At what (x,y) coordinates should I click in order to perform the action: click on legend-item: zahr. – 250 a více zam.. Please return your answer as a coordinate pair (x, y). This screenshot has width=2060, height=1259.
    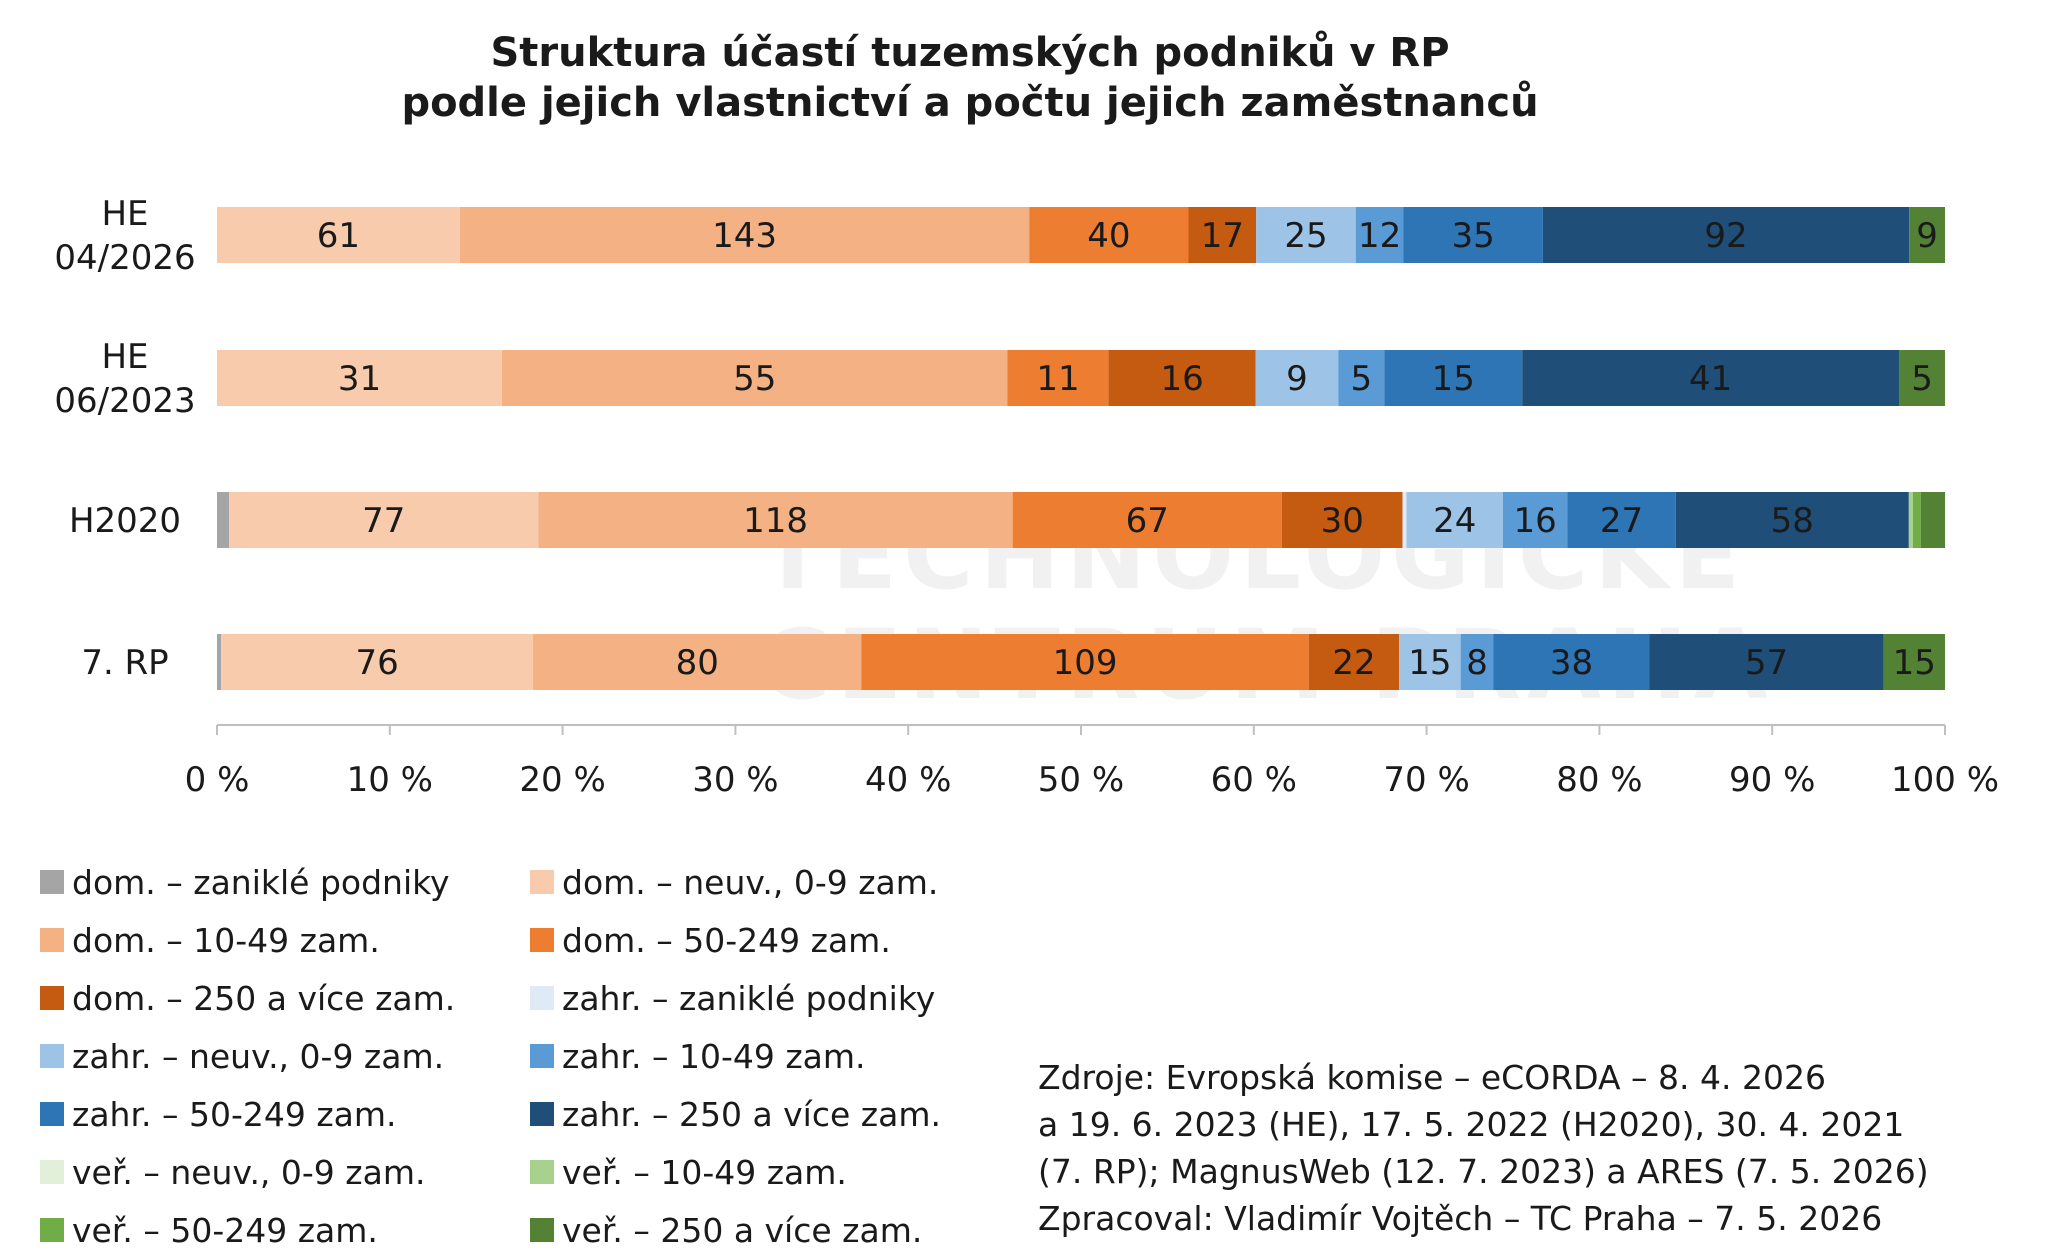
    Looking at the image, I should click on (735, 1114).